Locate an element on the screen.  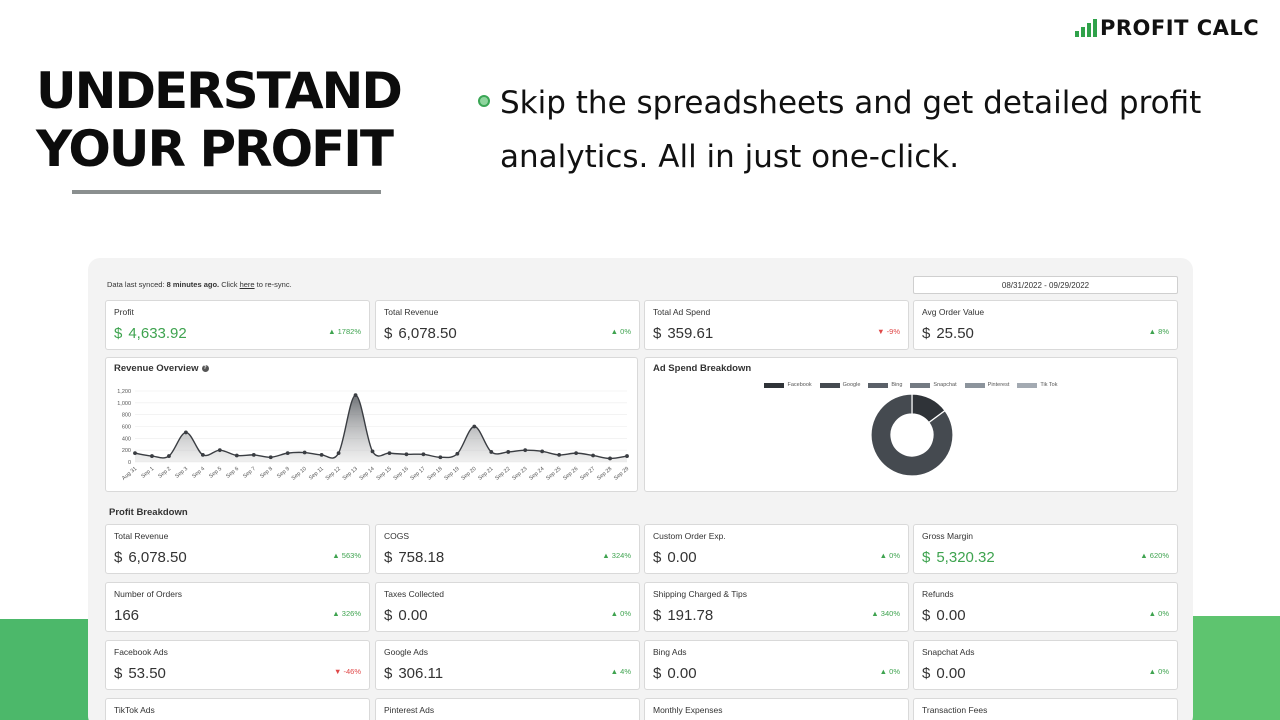
y-tick-label: 400 is located at coordinates (126, 439).